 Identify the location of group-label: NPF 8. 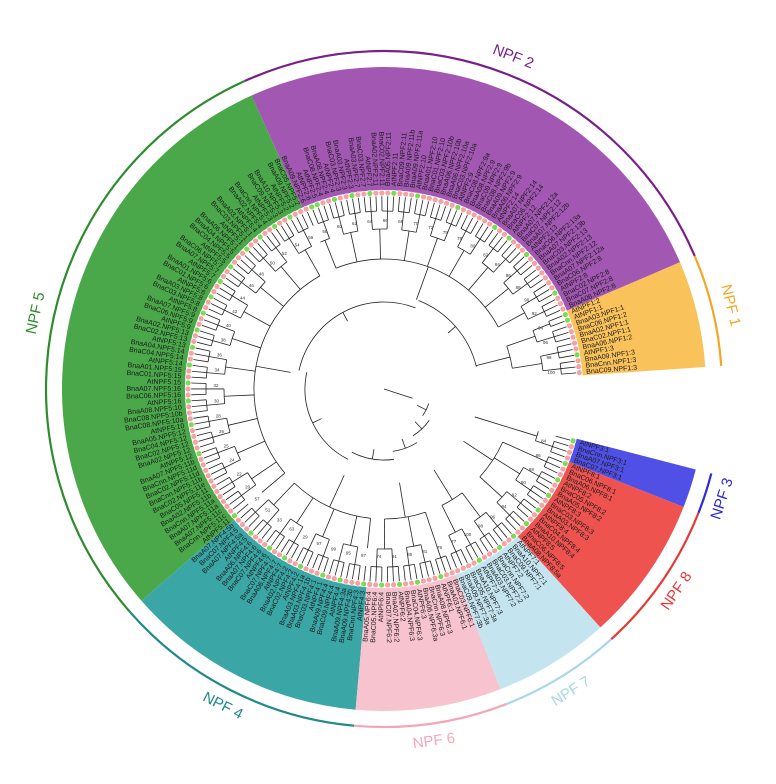
(676, 591).